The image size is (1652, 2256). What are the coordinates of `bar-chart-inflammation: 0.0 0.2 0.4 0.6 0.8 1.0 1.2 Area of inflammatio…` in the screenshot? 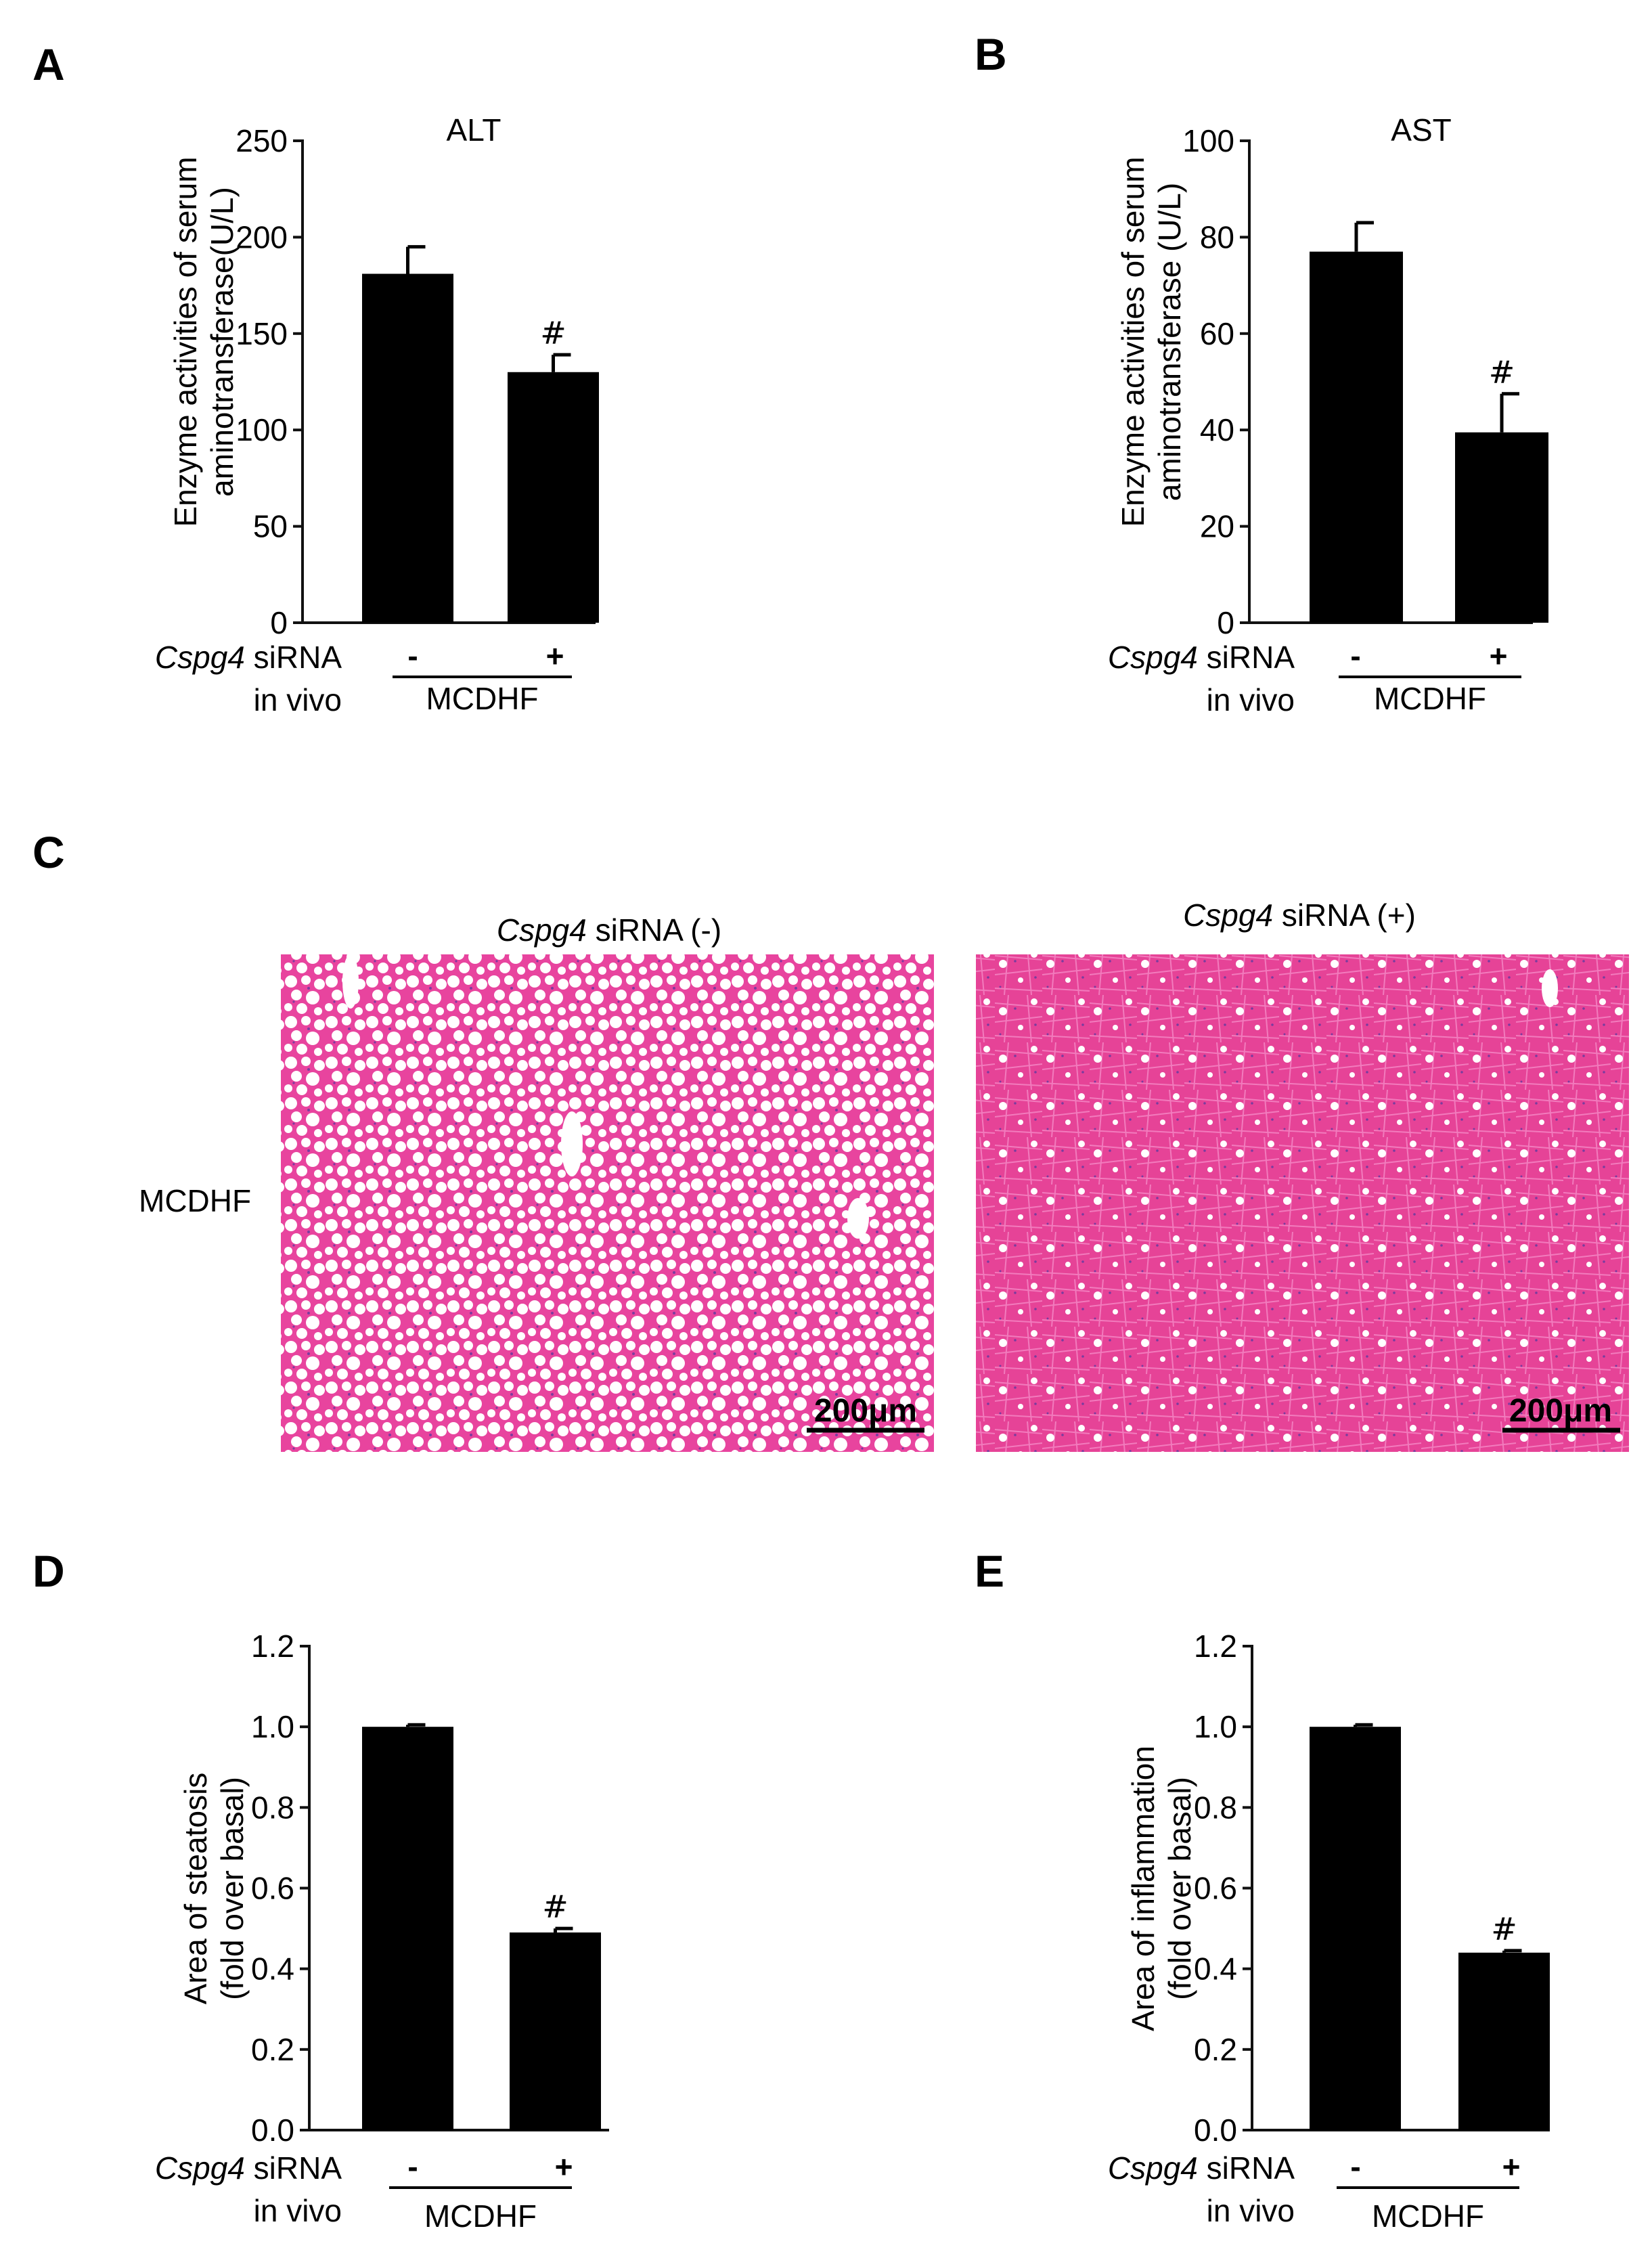 It's located at (1329, 1931).